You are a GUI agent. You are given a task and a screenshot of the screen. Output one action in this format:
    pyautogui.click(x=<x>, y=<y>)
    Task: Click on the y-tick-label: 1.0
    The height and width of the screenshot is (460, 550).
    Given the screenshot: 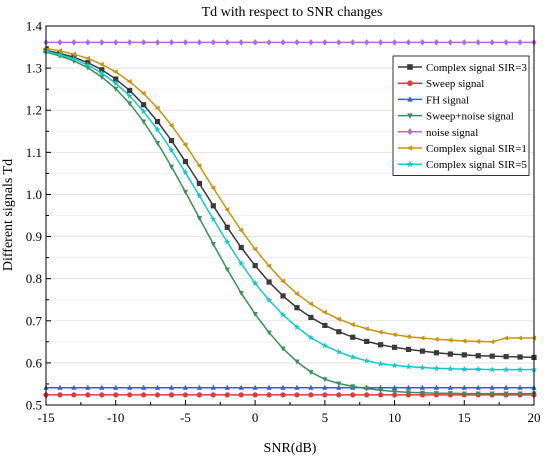 What is the action you would take?
    pyautogui.click(x=34, y=194)
    